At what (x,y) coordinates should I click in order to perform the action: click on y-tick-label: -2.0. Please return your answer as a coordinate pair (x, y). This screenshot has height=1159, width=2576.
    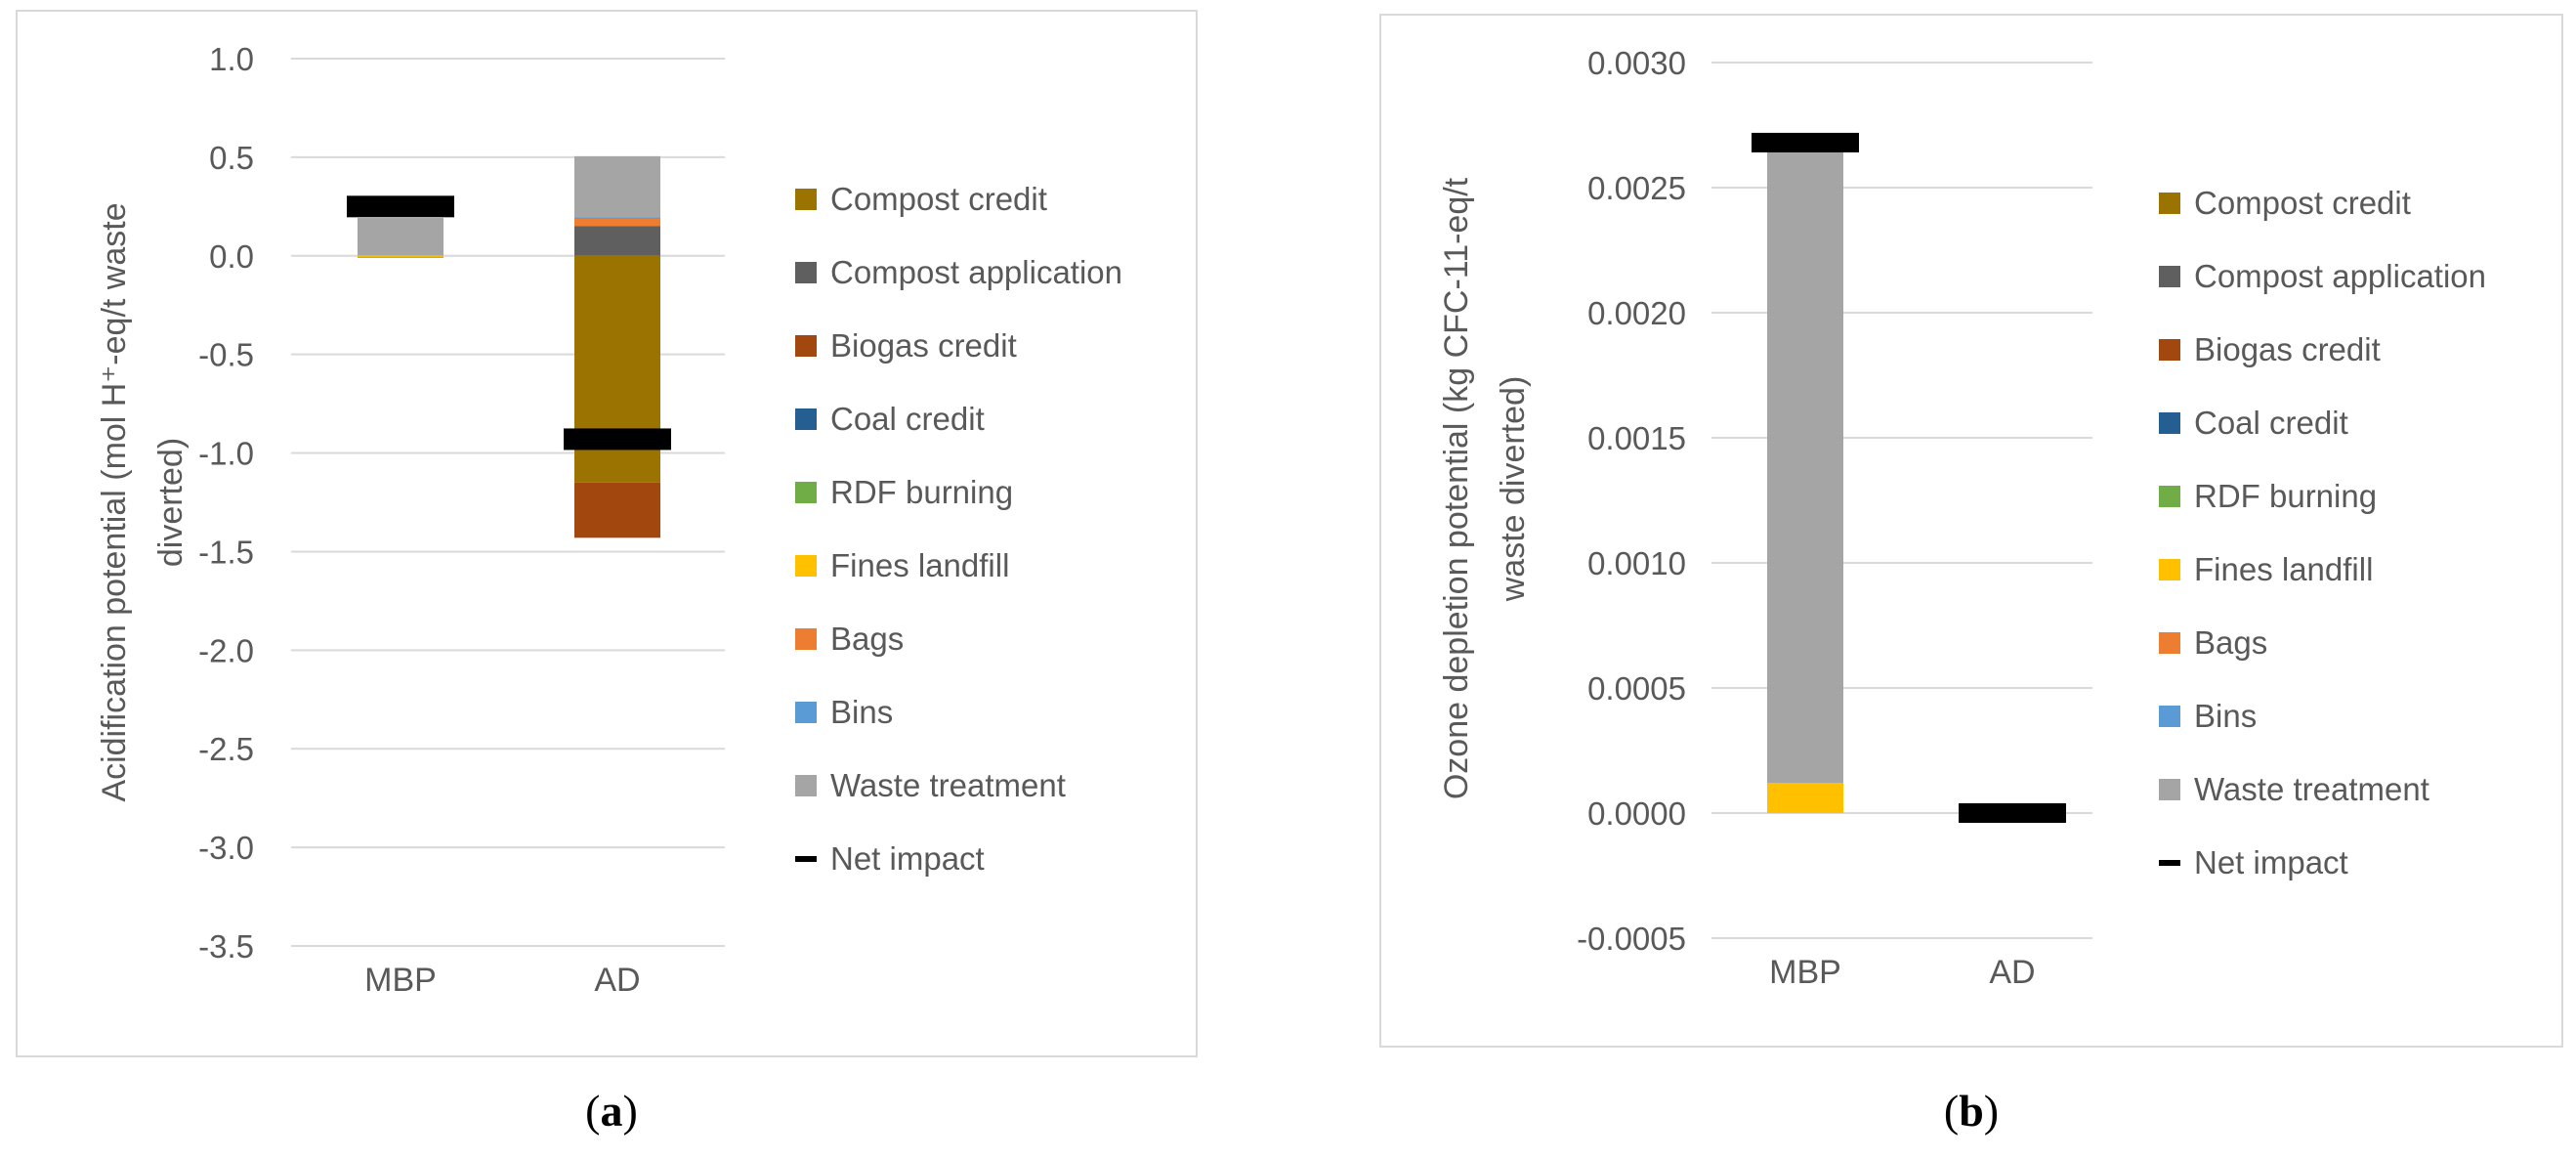
    Looking at the image, I should click on (226, 650).